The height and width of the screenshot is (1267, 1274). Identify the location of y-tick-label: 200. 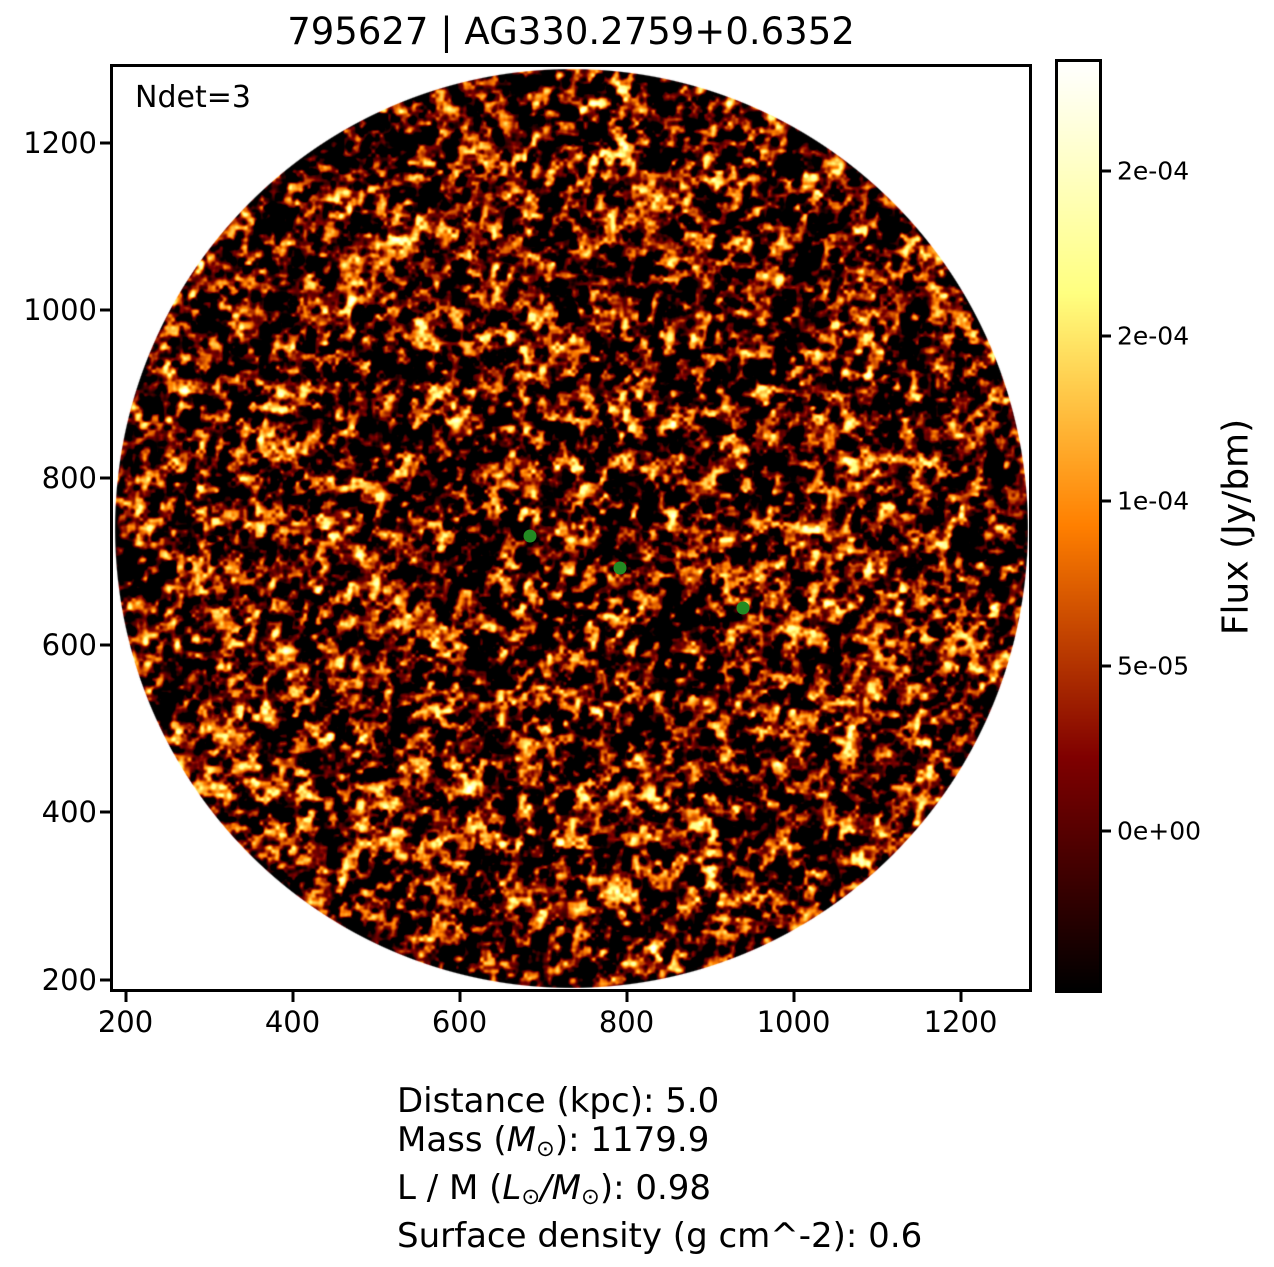
(69, 979).